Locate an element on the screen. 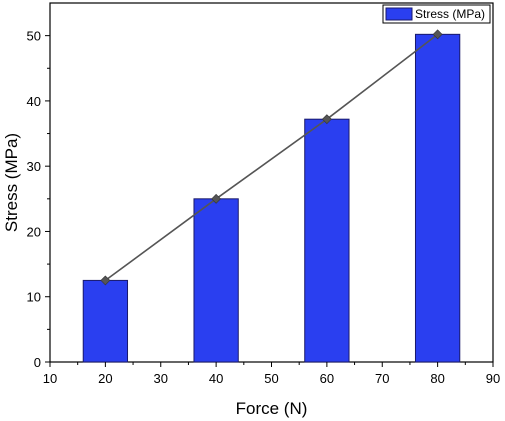 The image size is (505, 421). y-tick-label-20: 20 is located at coordinates (34, 231).